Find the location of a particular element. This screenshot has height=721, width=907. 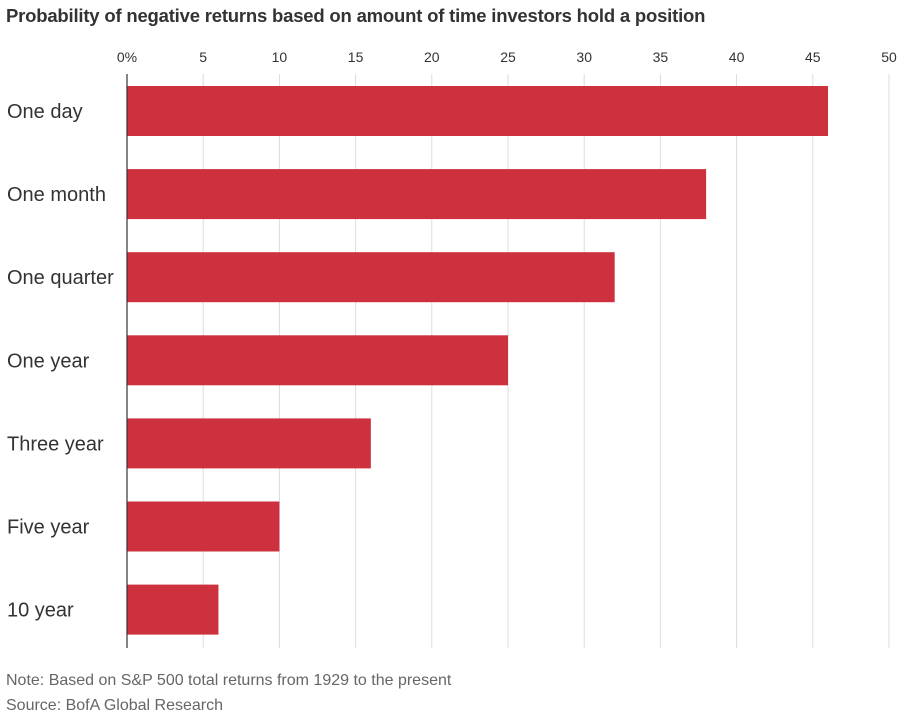

x-tick-label: 50 is located at coordinates (889, 57).